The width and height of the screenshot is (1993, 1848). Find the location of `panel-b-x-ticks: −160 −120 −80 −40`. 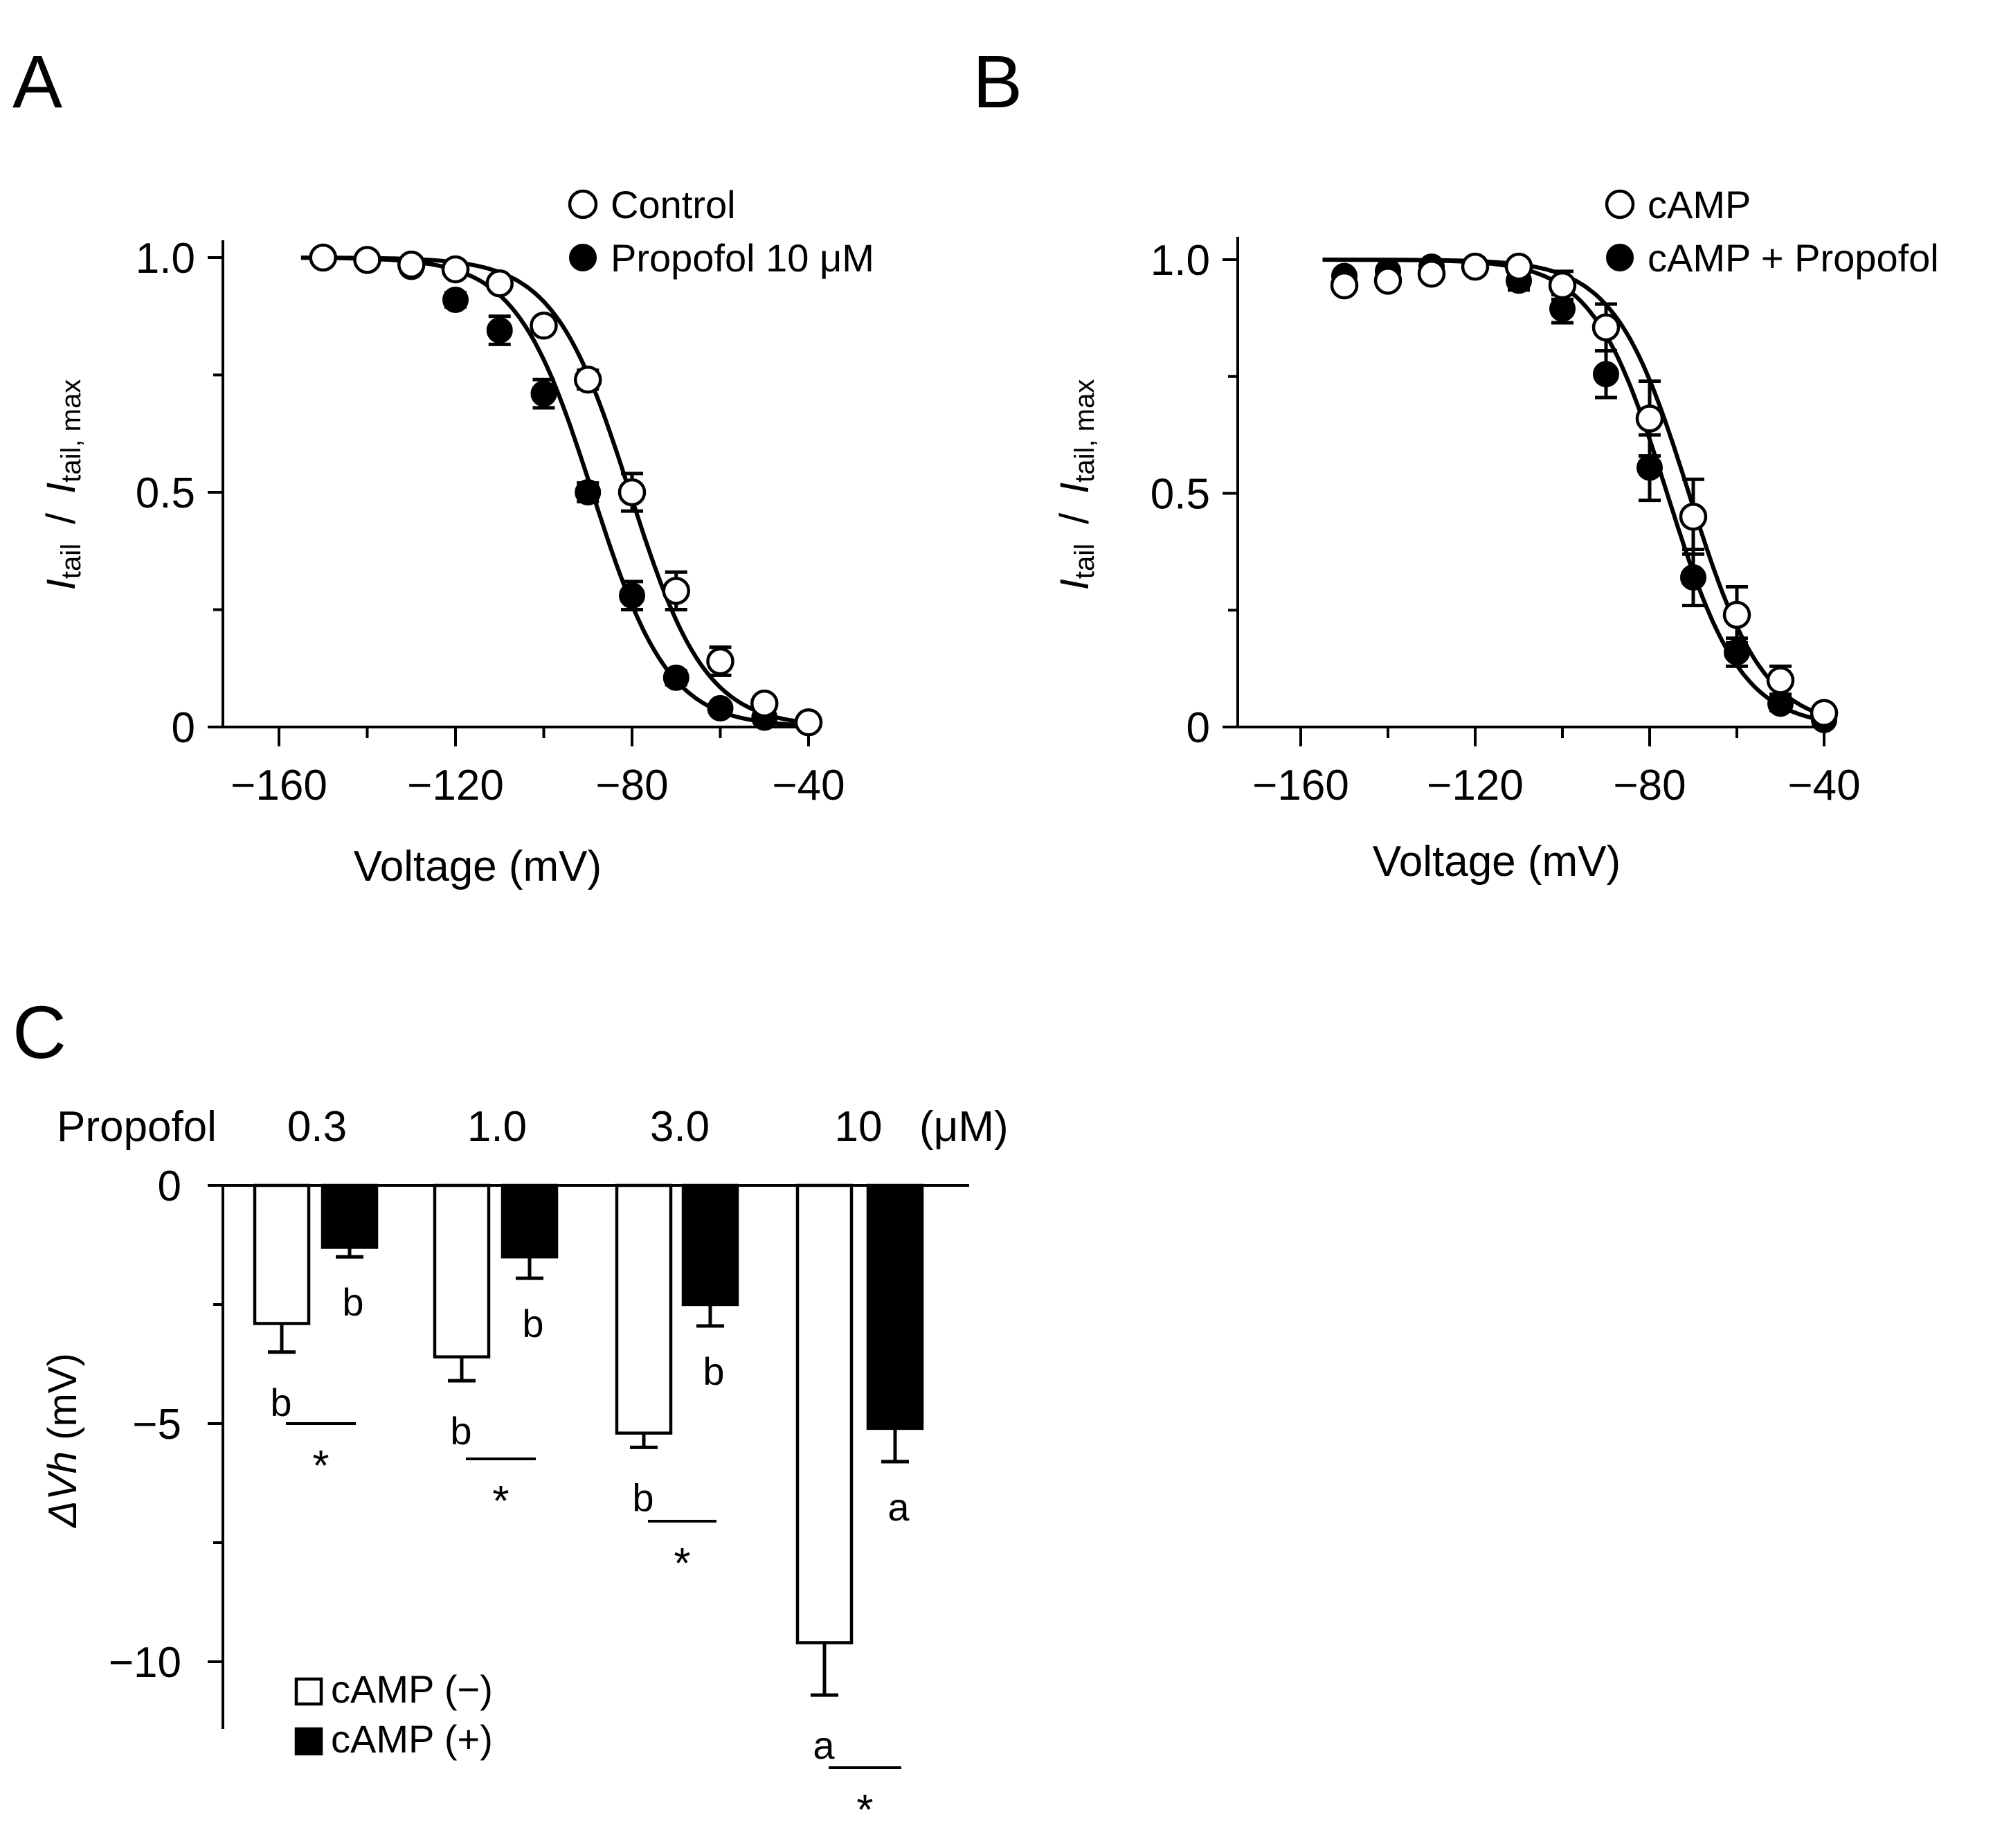

panel-b-x-ticks: −160 −120 −80 −40 is located at coordinates (1556, 768).